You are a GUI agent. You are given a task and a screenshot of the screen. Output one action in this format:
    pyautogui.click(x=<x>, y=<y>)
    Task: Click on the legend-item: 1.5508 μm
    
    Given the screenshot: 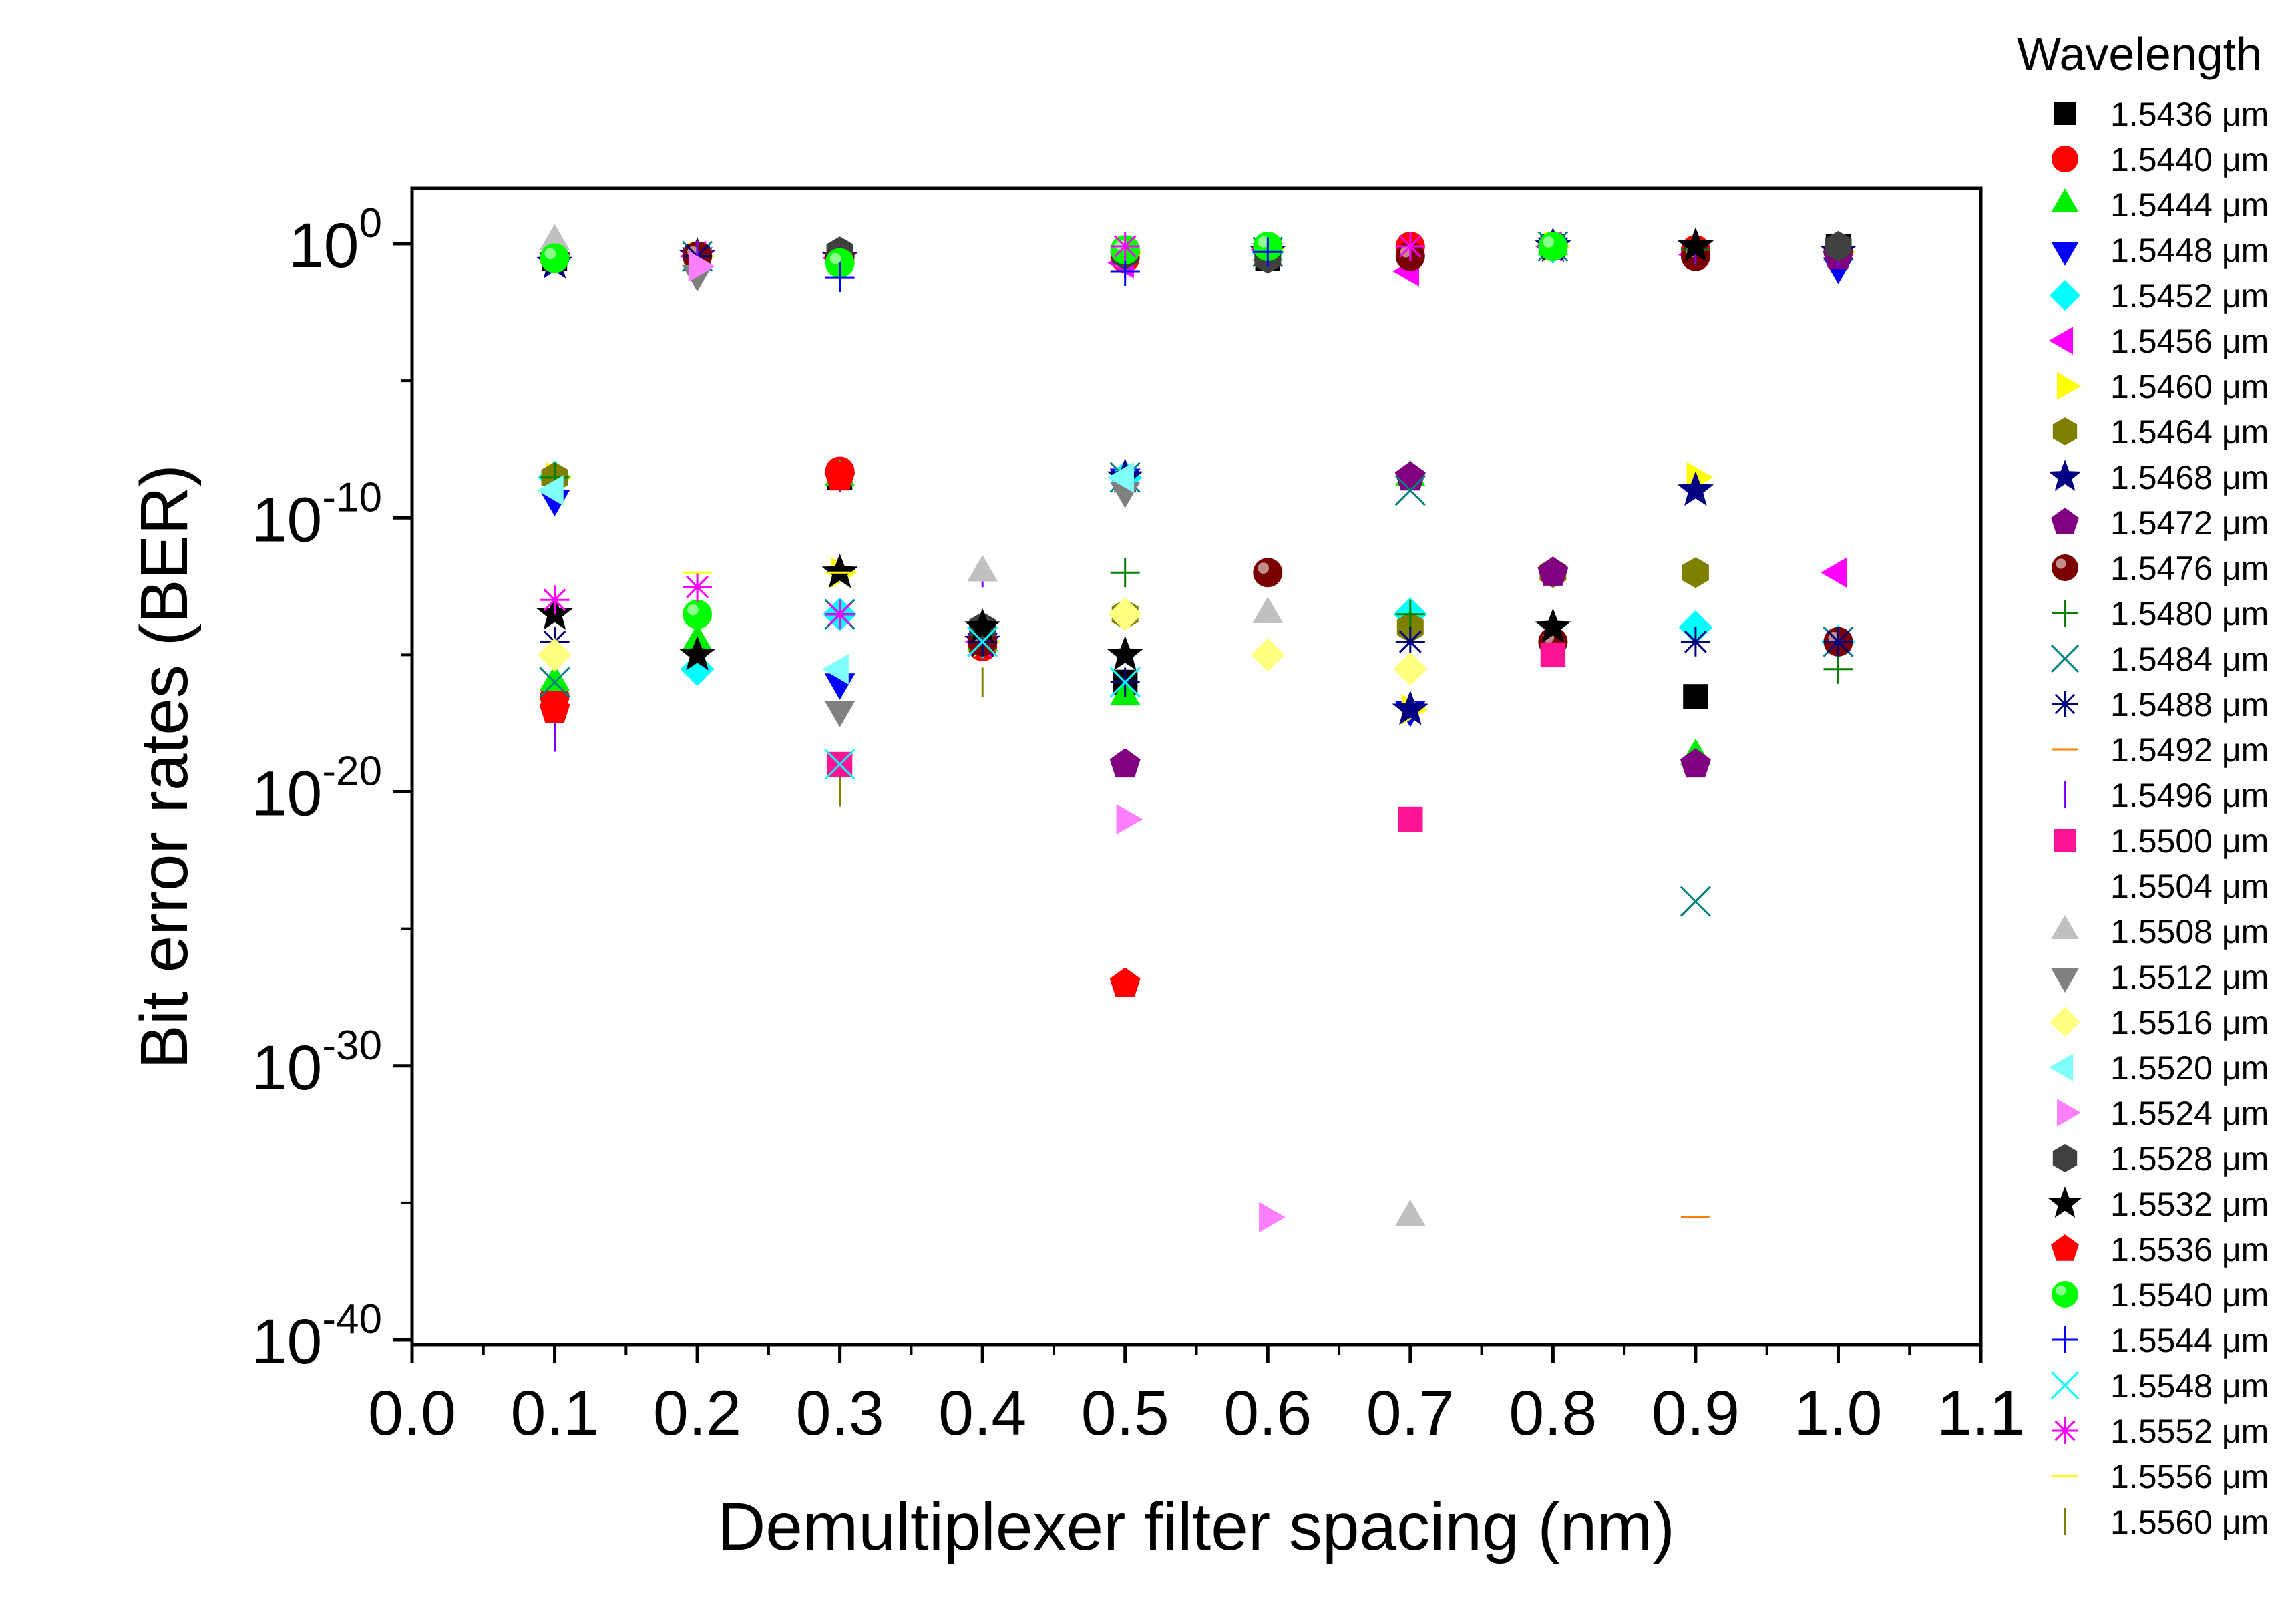 What is the action you would take?
    pyautogui.click(x=2160, y=931)
    